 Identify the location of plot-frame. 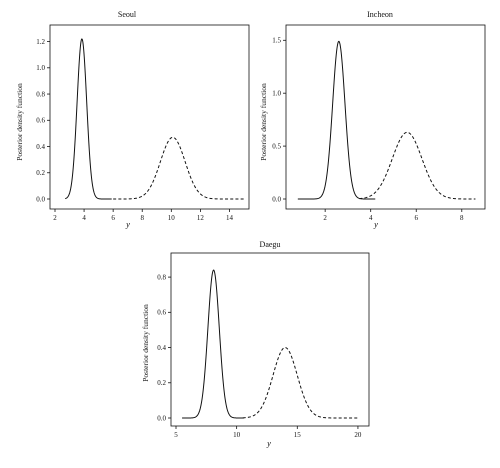
(270, 339).